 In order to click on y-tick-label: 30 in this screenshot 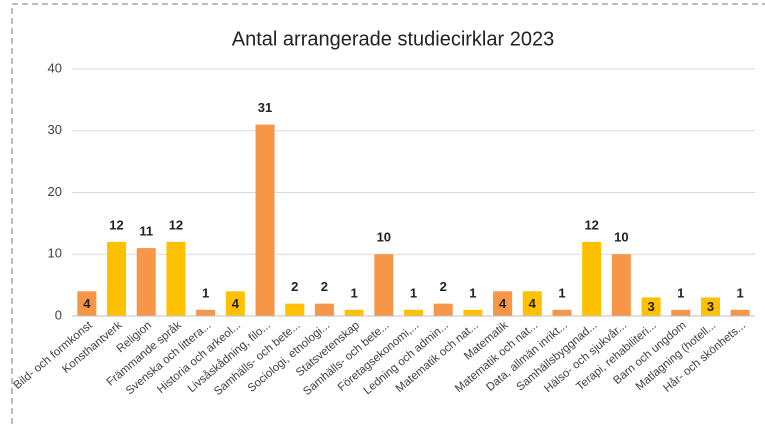, I will do `click(55, 129)`.